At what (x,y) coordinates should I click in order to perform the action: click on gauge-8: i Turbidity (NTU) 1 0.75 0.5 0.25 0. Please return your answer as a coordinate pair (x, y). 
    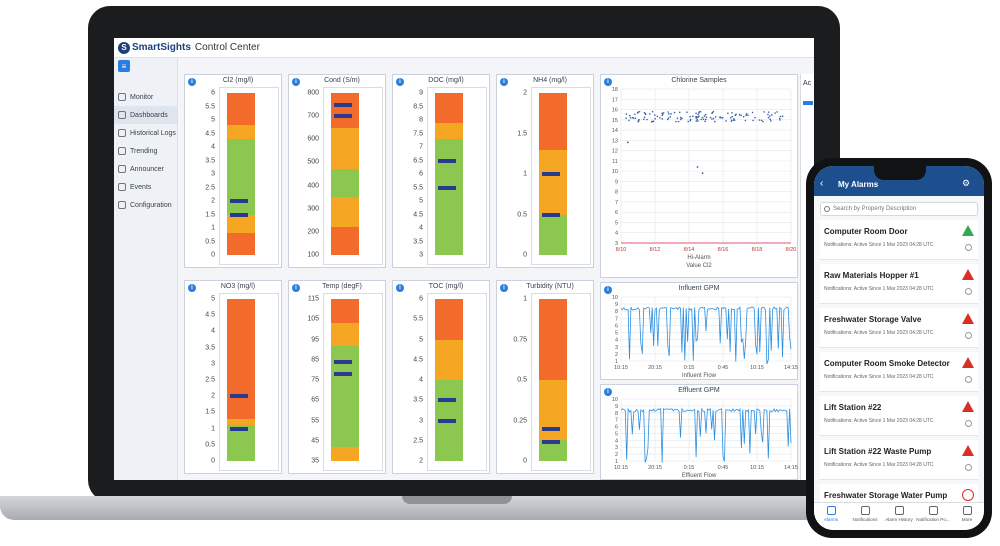
    Looking at the image, I should click on (545, 377).